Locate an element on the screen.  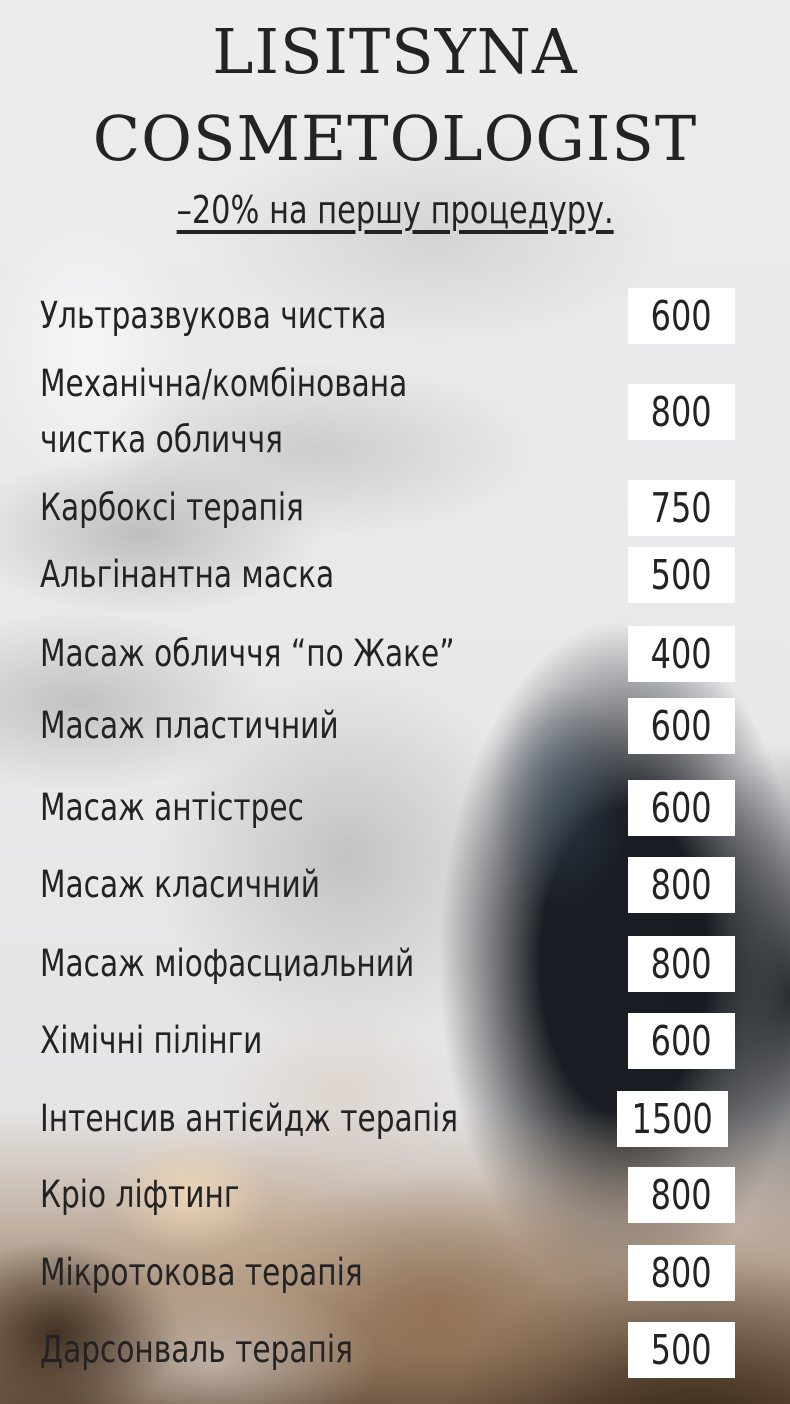
price-box: 1500 is located at coordinates (672, 1119).